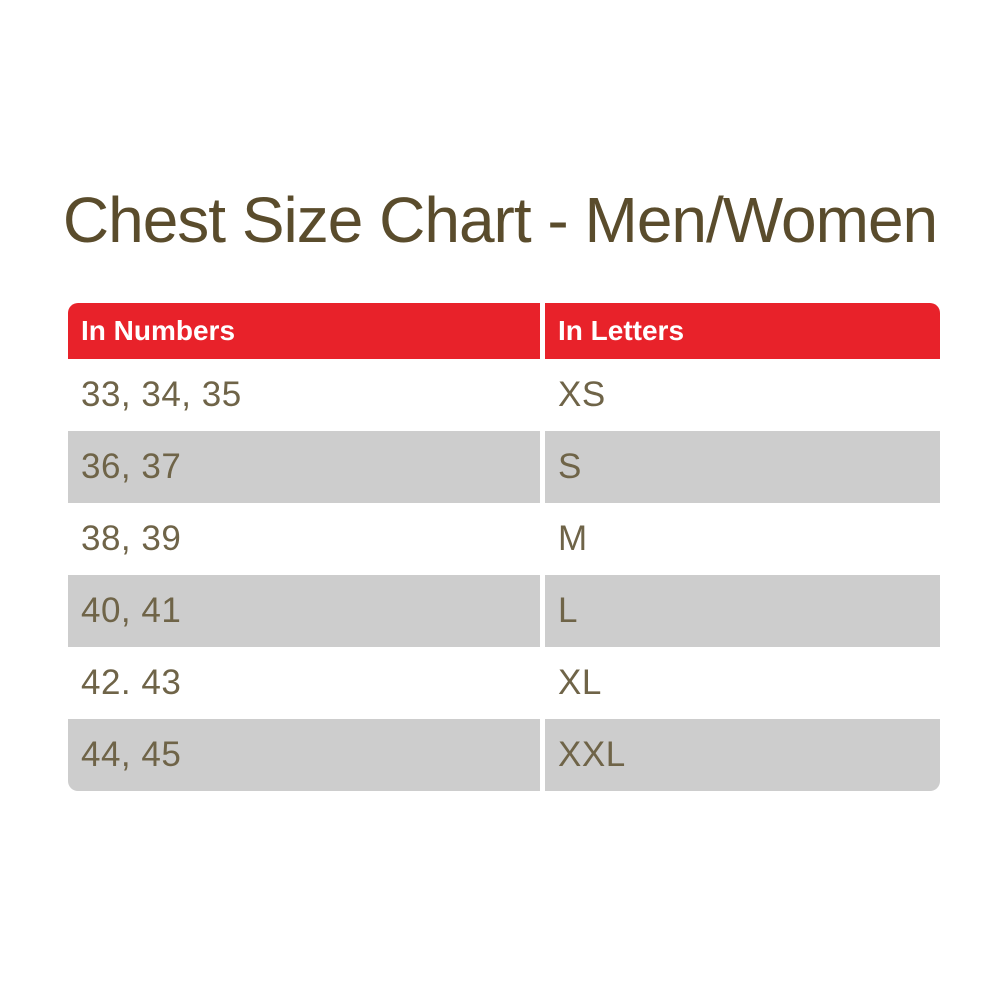 The width and height of the screenshot is (1000, 1000). I want to click on numbers-cell: 38, 39, so click(304, 539).